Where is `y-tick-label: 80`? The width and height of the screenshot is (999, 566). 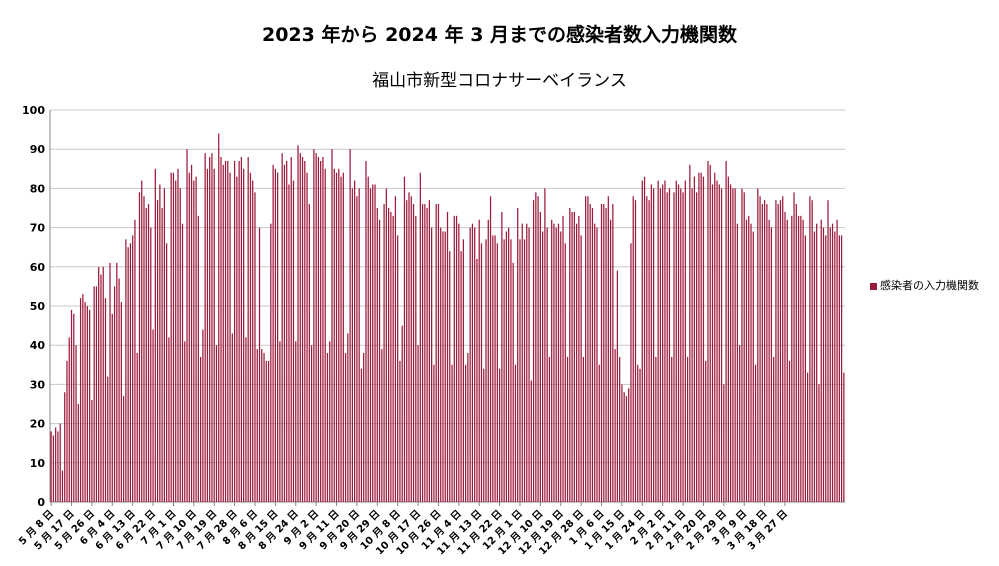 y-tick-label: 80 is located at coordinates (38, 188).